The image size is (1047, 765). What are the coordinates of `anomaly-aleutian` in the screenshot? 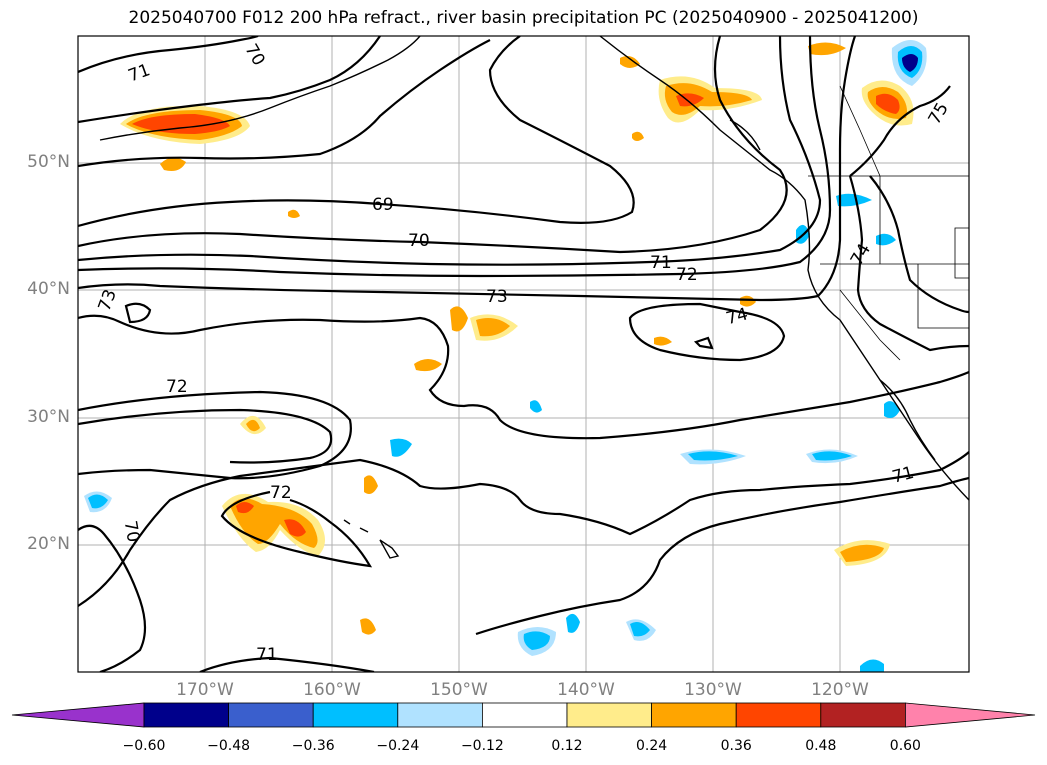 It's located at (185, 124).